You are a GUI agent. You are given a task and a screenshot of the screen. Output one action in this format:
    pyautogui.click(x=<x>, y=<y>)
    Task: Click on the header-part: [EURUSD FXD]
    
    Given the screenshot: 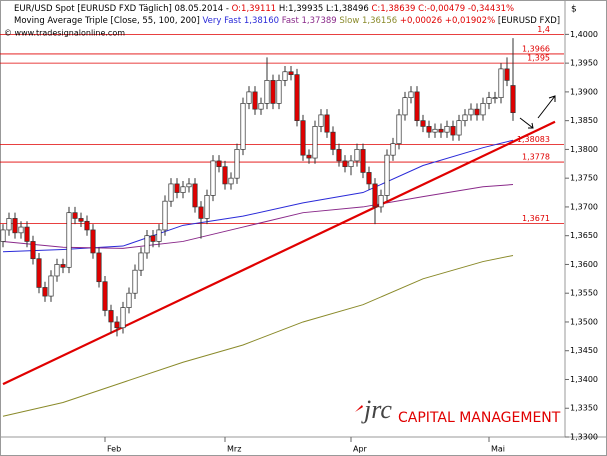 What is the action you would take?
    pyautogui.click(x=529, y=21)
    